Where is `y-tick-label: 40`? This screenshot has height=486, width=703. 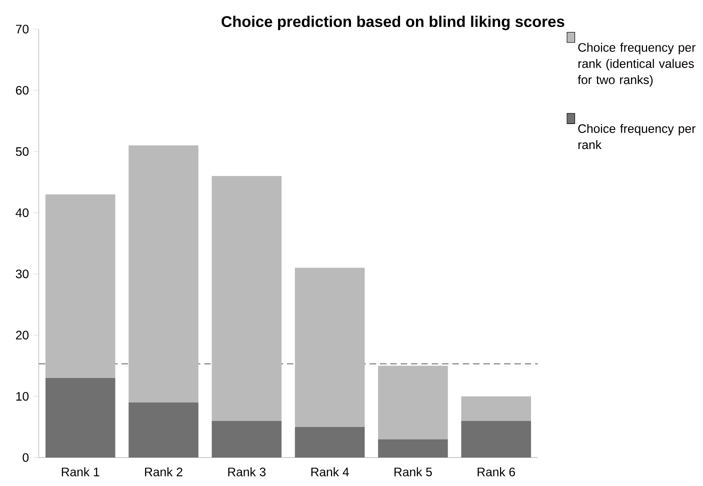
y-tick-label: 40 is located at coordinates (22, 213).